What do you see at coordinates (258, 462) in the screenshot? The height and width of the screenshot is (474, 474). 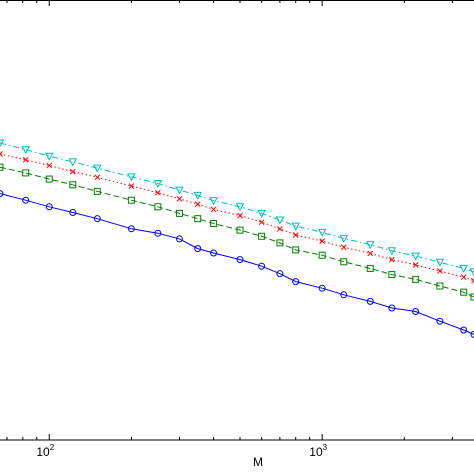 I see `x-axis-label: M` at bounding box center [258, 462].